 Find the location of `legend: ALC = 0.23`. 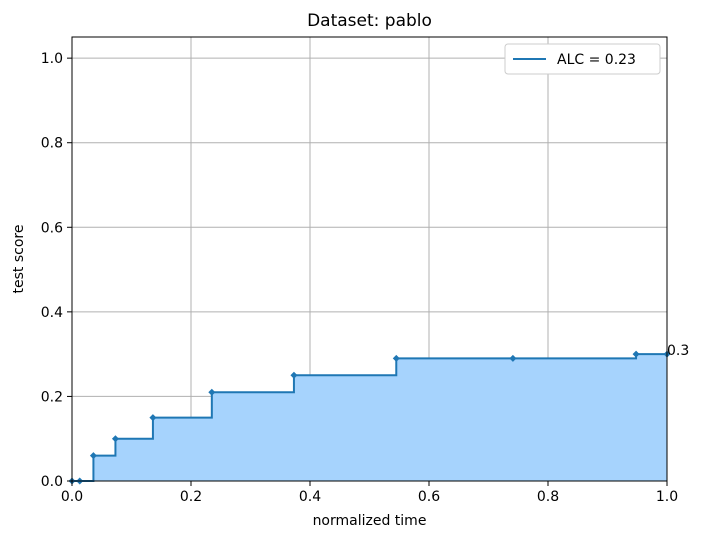

legend: ALC = 0.23 is located at coordinates (582, 59).